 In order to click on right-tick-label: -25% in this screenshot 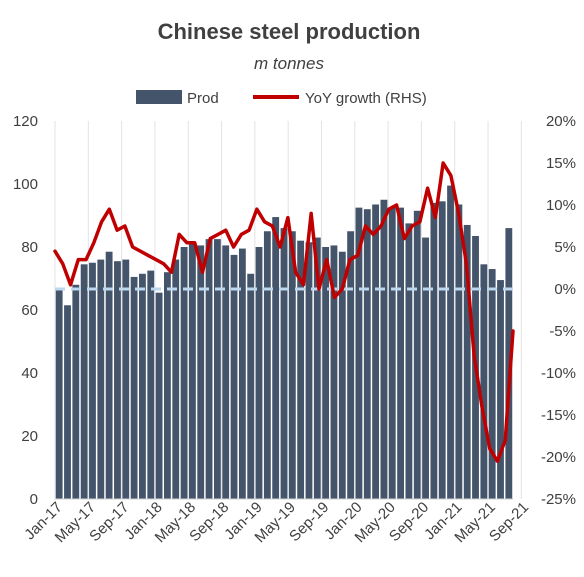, I will do `click(558, 499)`.